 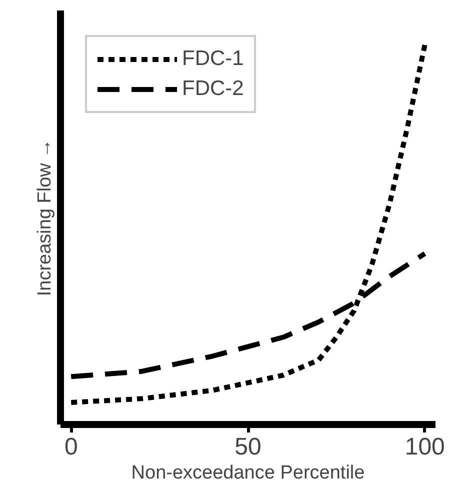 I want to click on legend-label: FDC-1, so click(x=213, y=59).